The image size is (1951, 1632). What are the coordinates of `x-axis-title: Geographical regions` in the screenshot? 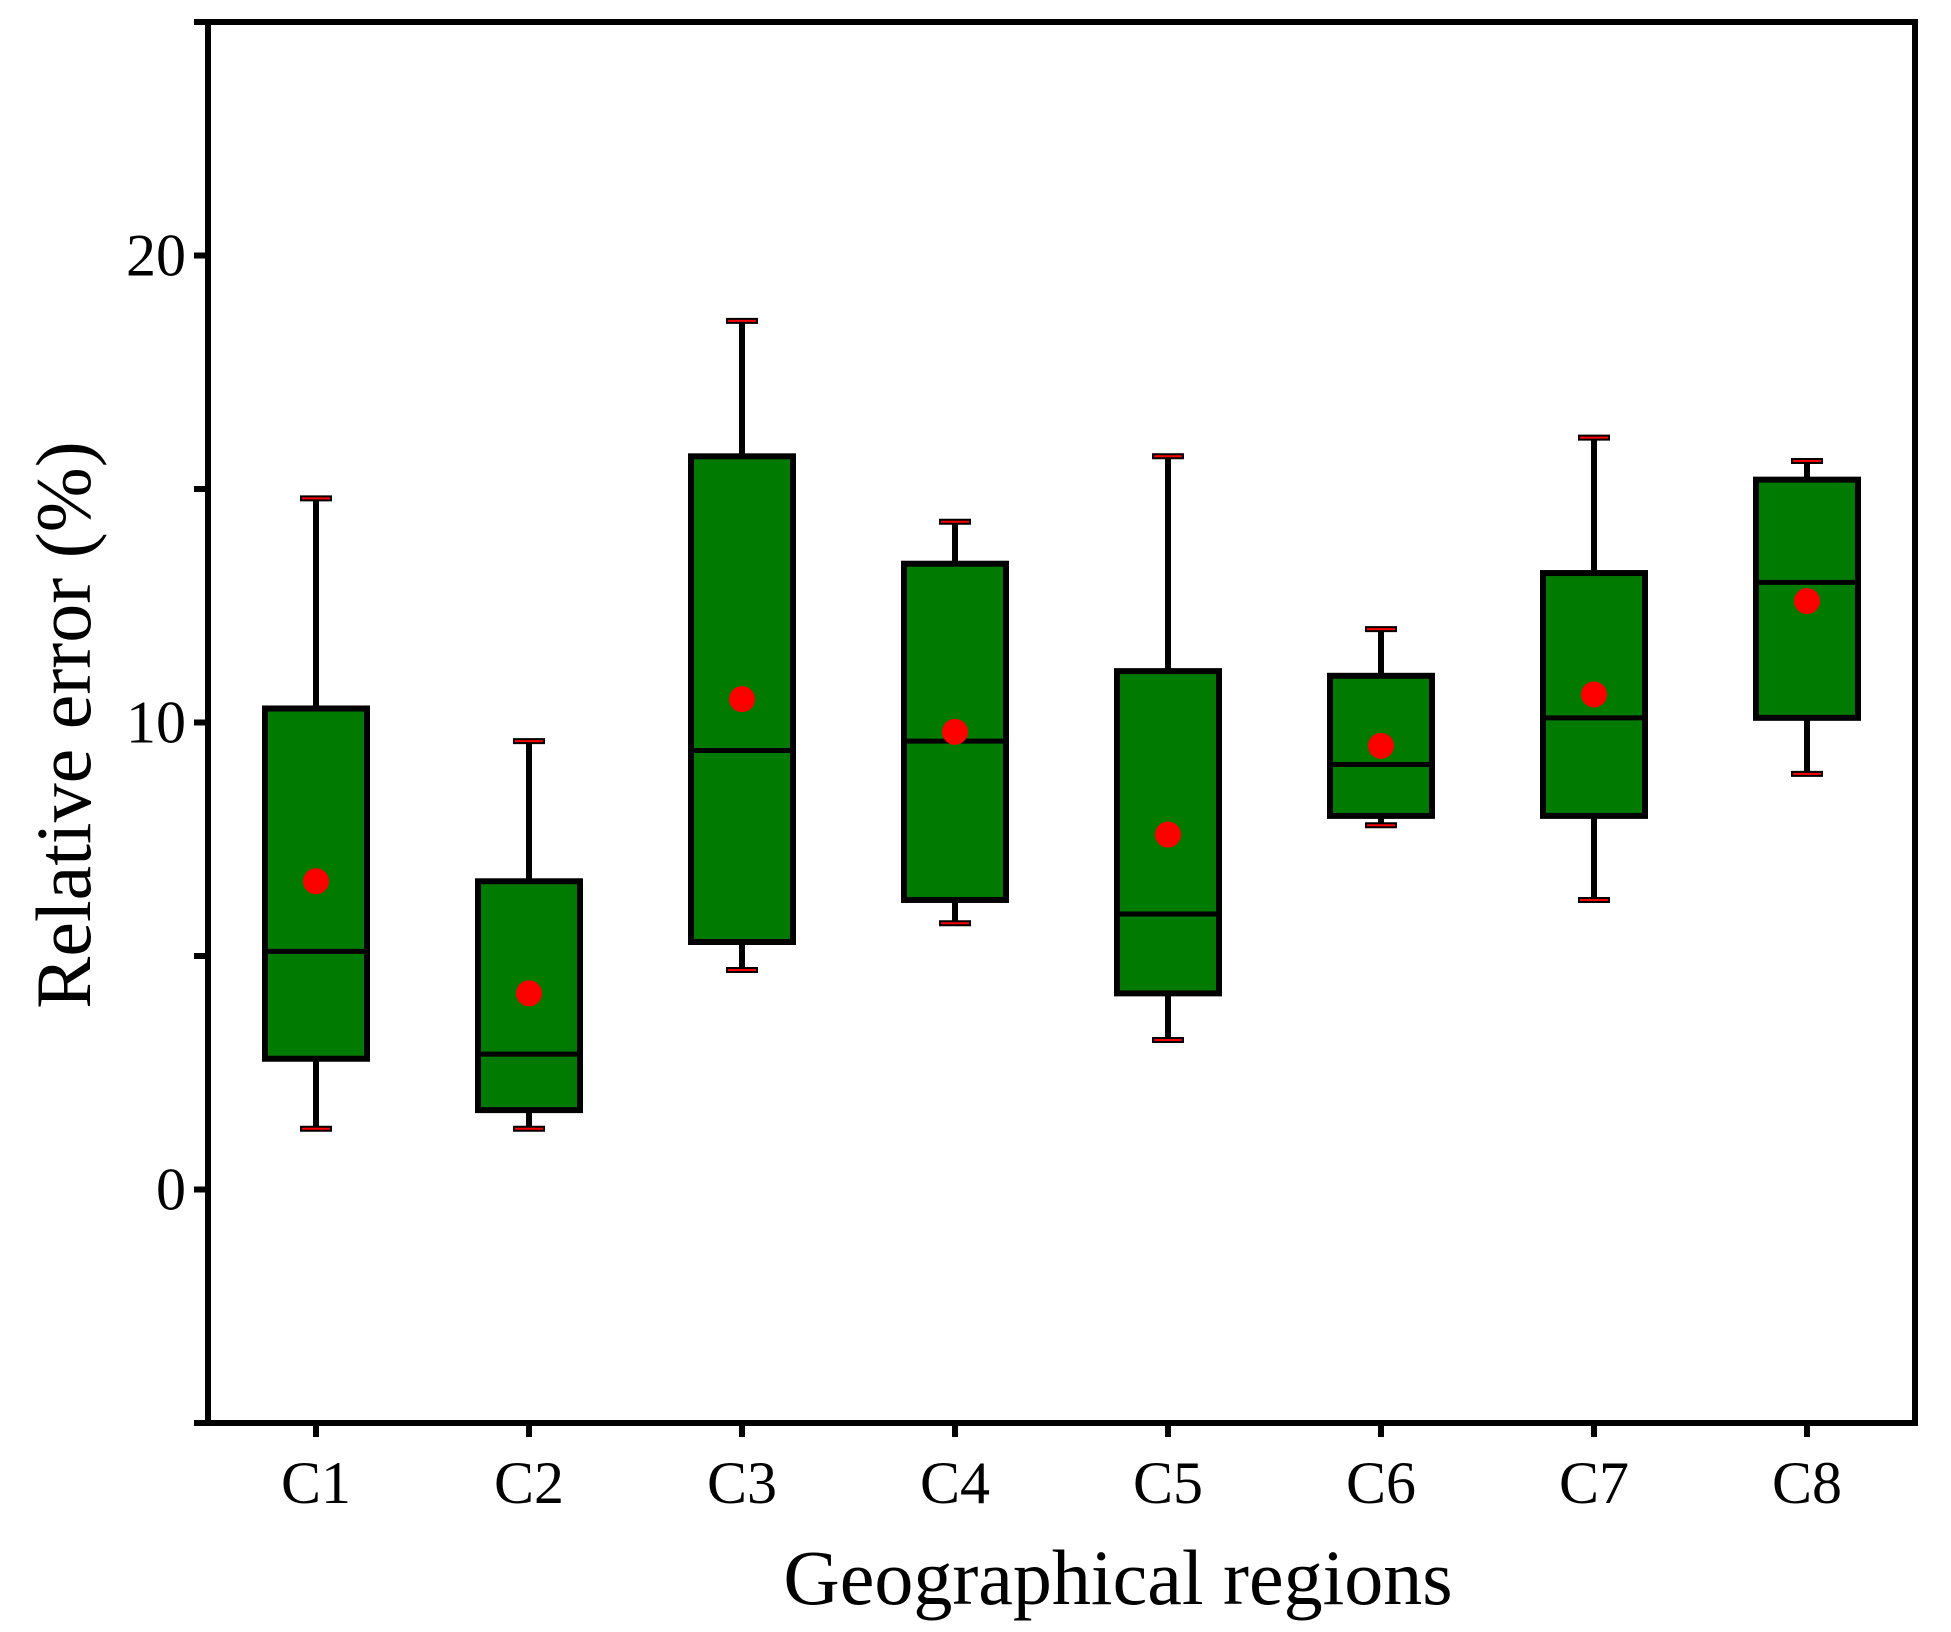 It's located at (1117, 1577).